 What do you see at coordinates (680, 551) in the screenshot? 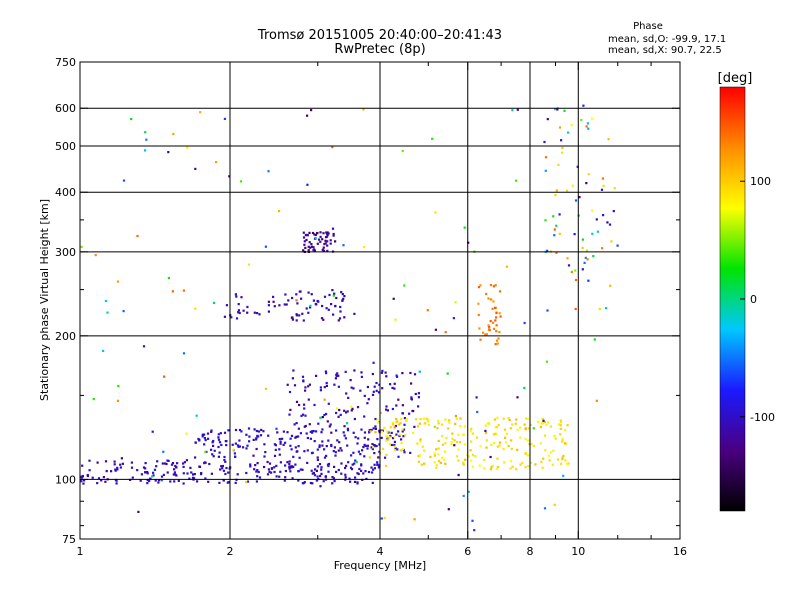
I see `x-tick-label: 16` at bounding box center [680, 551].